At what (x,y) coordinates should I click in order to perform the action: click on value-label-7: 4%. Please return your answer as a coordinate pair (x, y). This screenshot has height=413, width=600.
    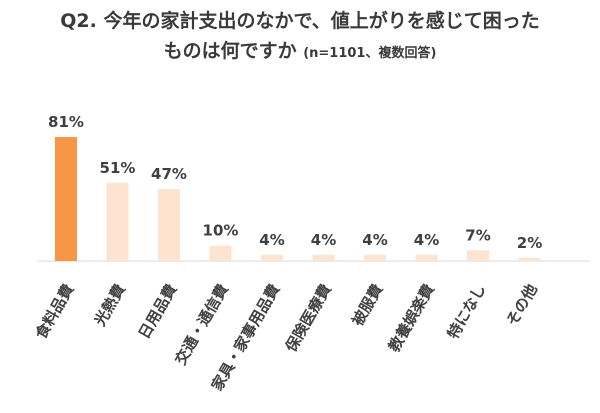
    Looking at the image, I should click on (426, 240).